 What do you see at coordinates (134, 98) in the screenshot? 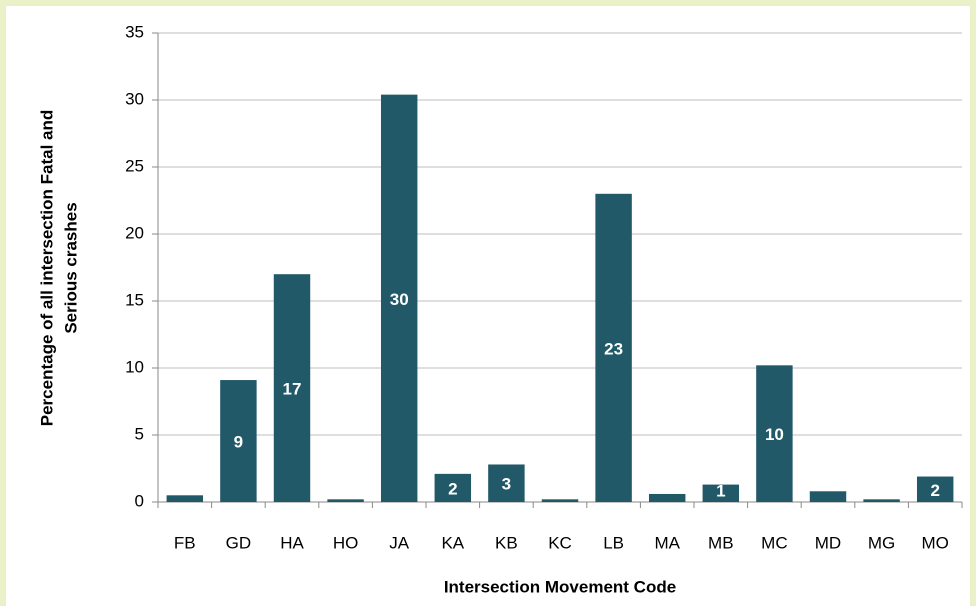
I see `y-tick-label: 30` at bounding box center [134, 98].